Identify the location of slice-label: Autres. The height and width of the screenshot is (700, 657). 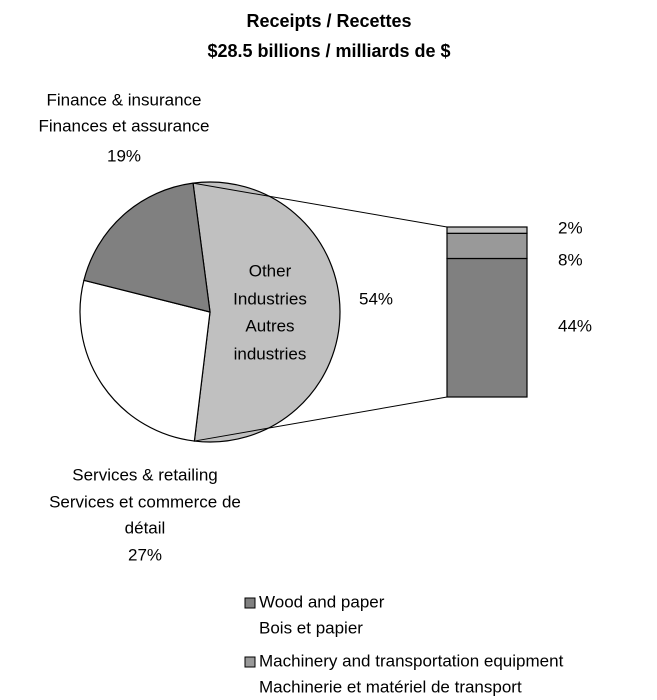
(269, 325).